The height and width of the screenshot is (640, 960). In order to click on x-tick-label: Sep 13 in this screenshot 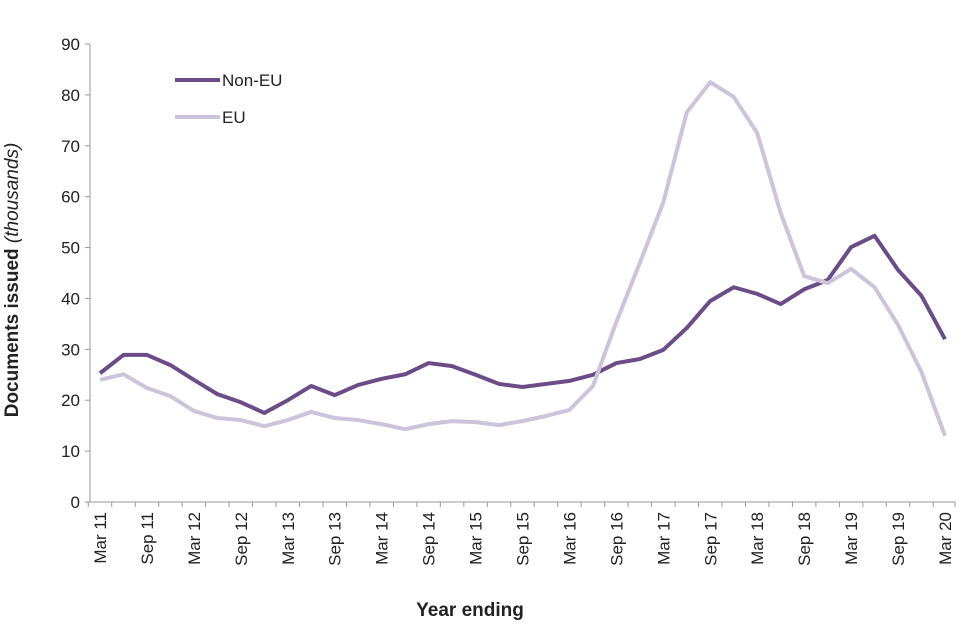, I will do `click(335, 539)`.